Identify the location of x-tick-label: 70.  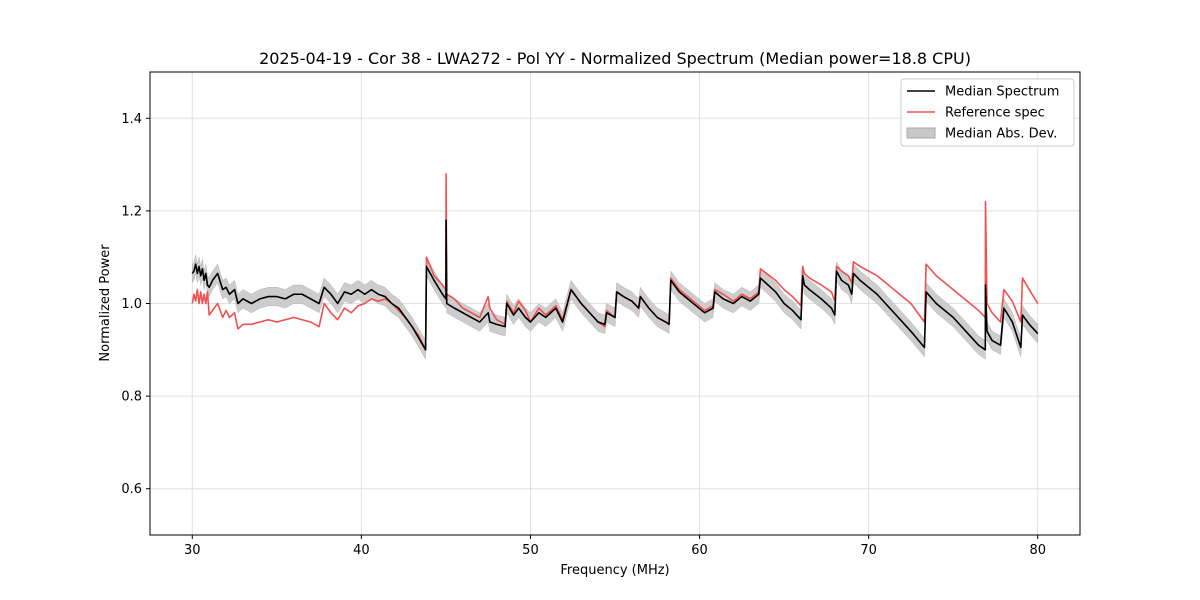
(868, 550).